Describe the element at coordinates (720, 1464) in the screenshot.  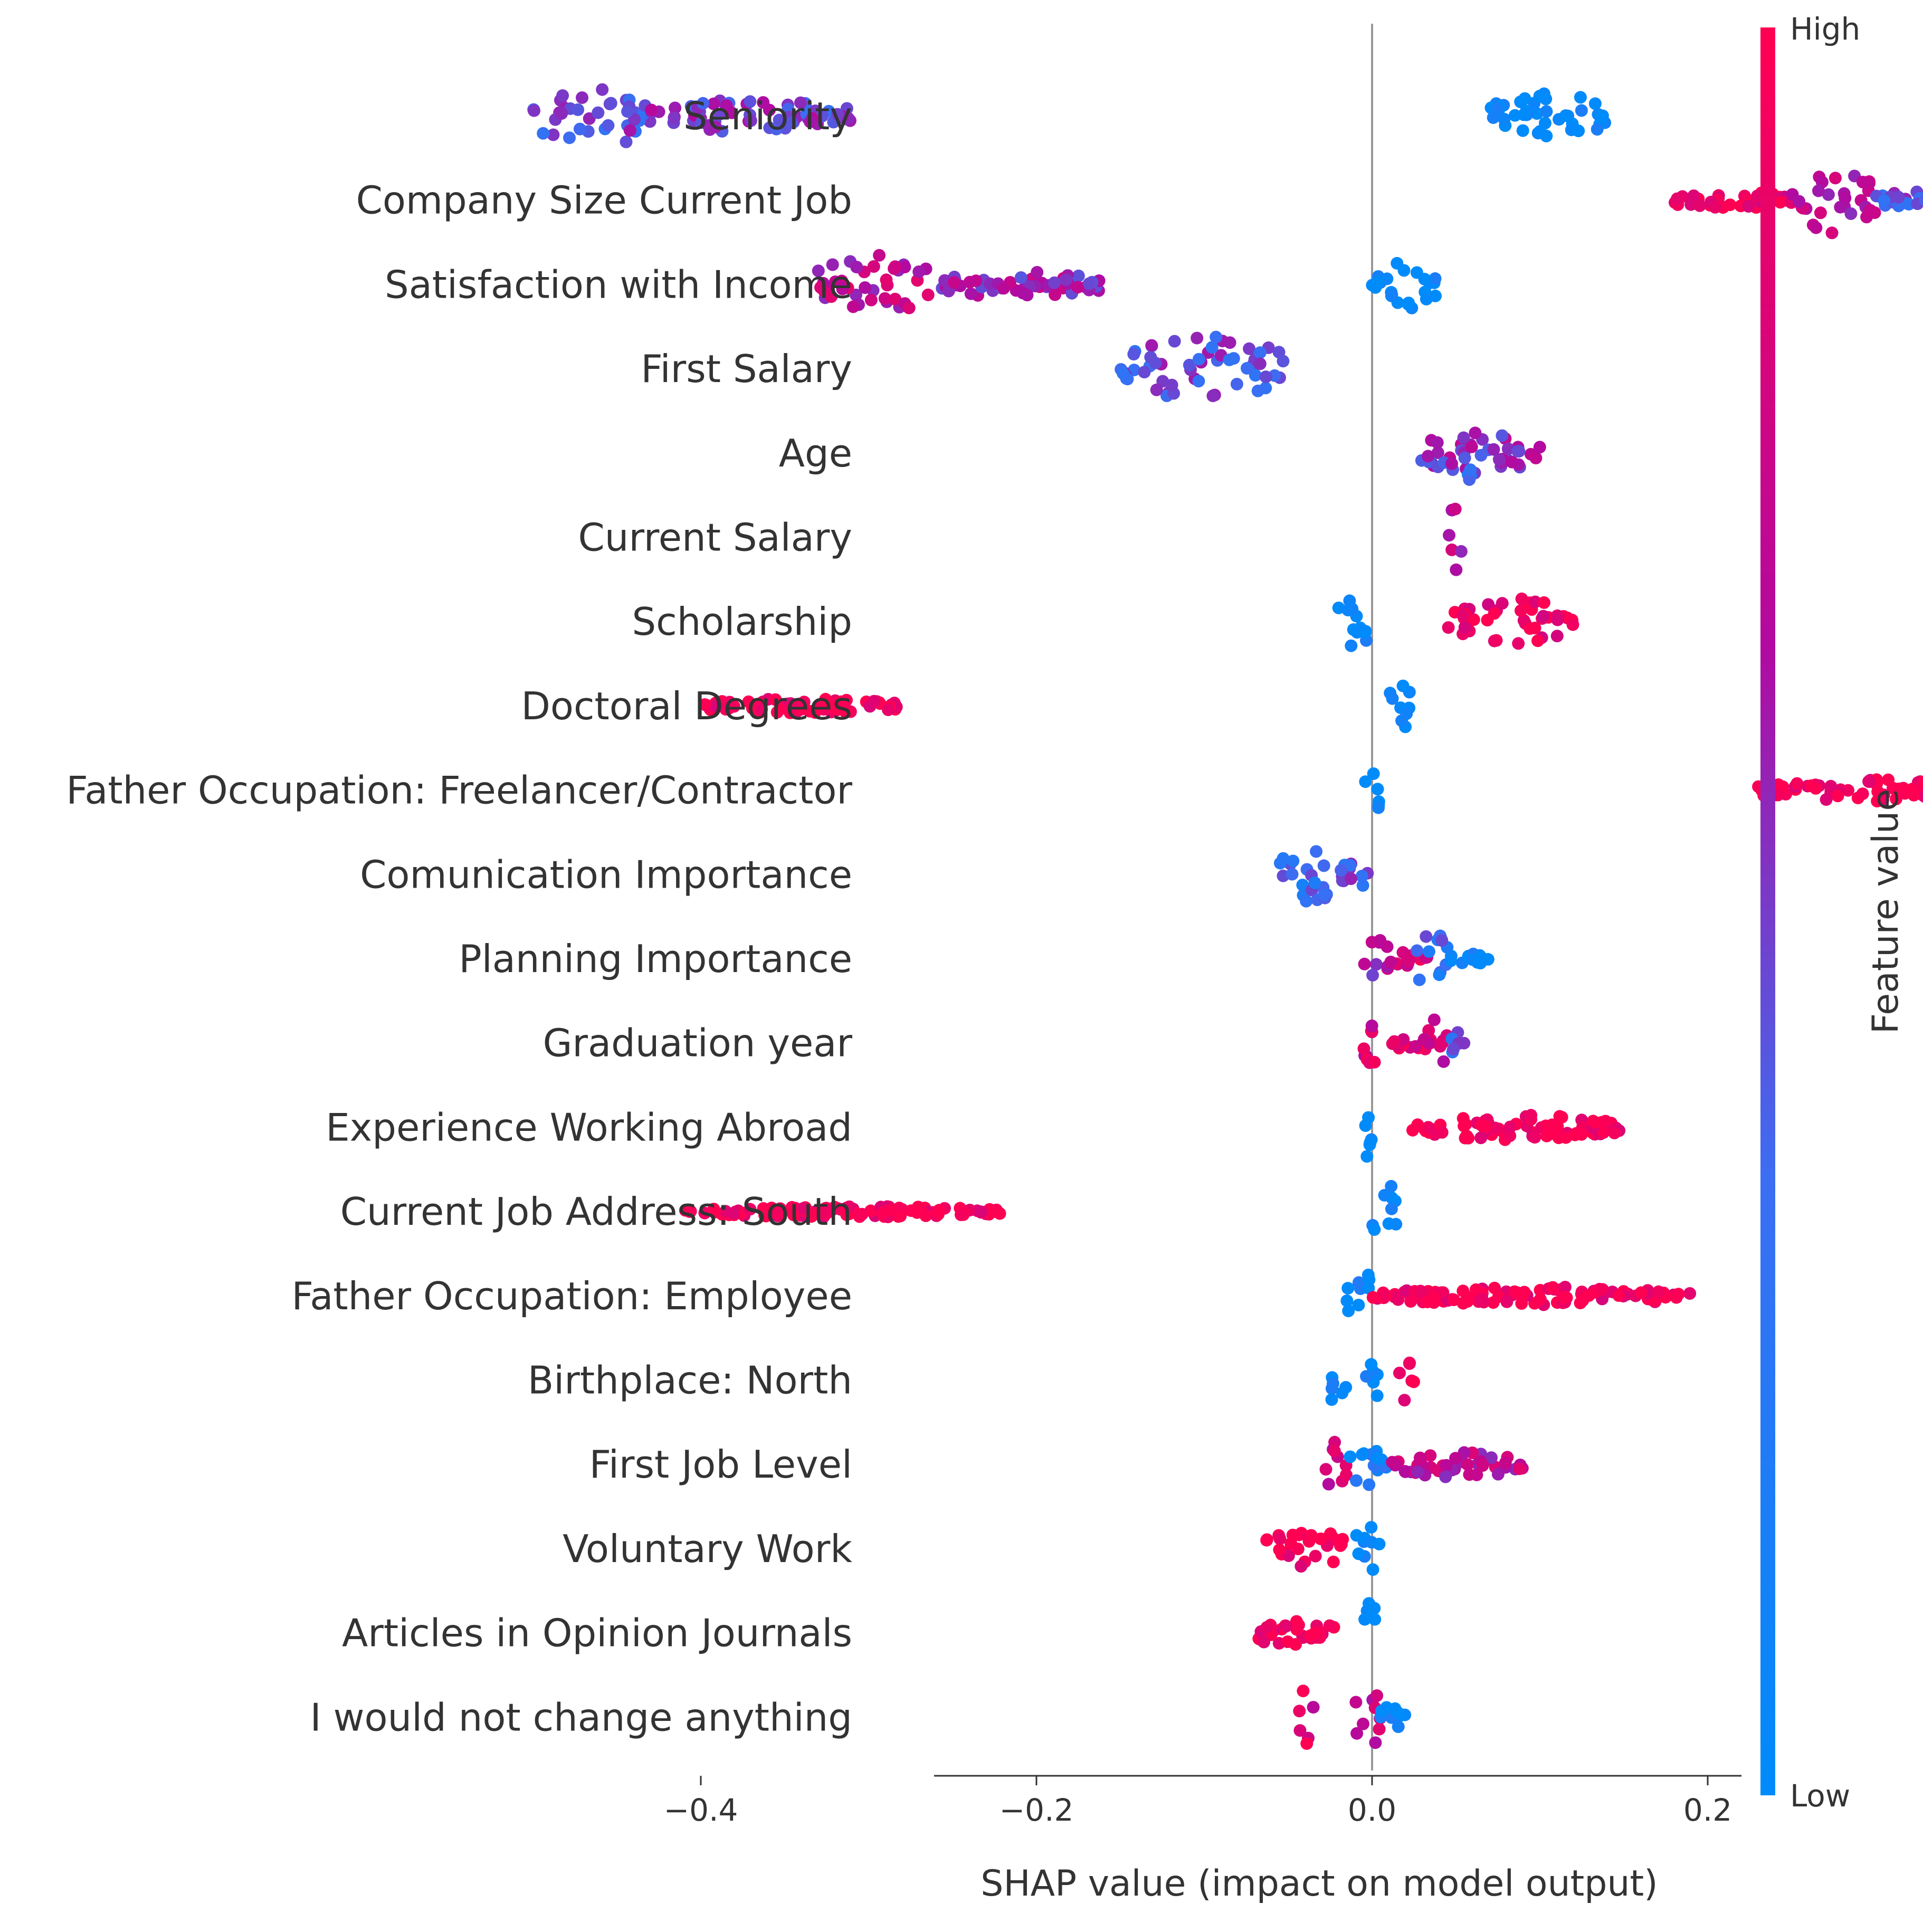
I see `feature-label: First Job Level` at that location.